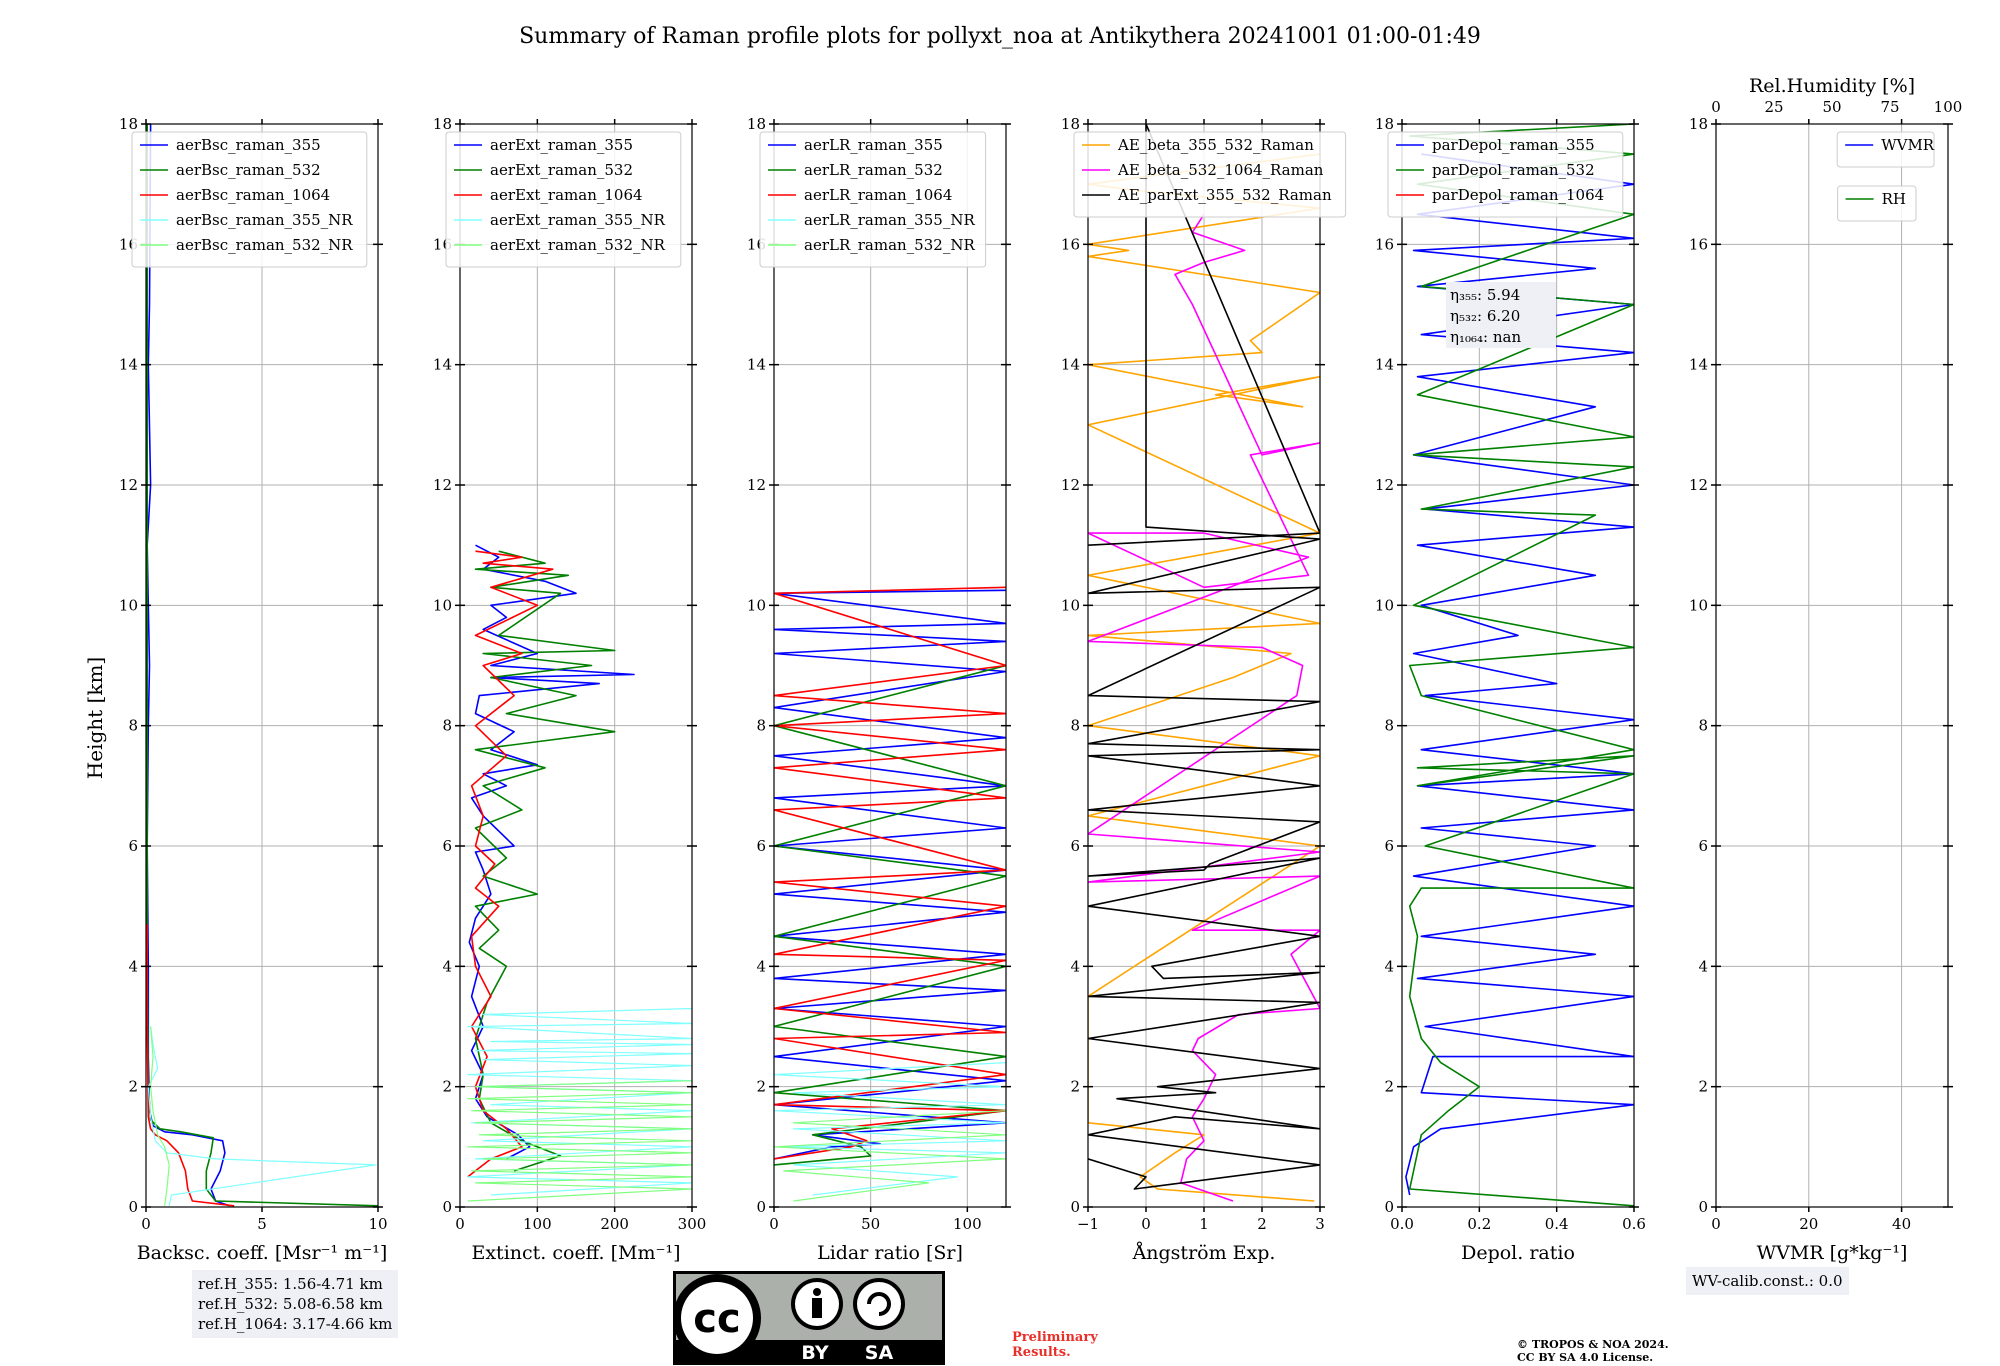 The width and height of the screenshot is (2000, 1366). I want to click on legend-entry: aerBsc_raman_532, so click(248, 170).